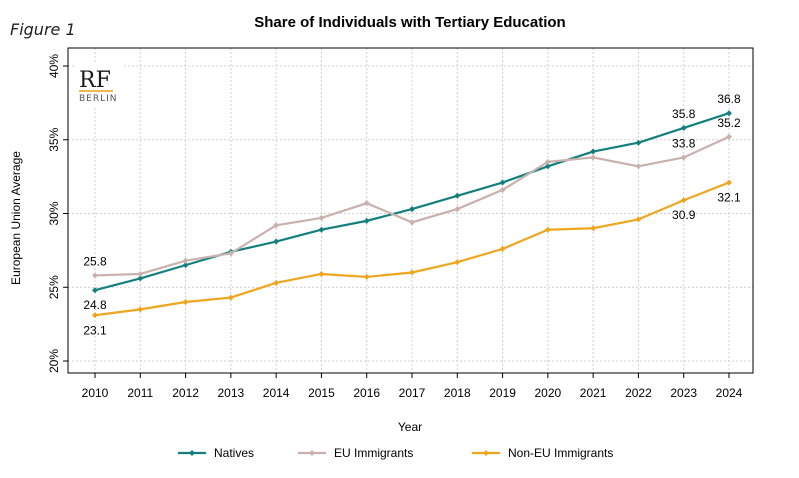 The height and width of the screenshot is (478, 799). What do you see at coordinates (54, 361) in the screenshot?
I see `y-tick-label: 20%` at bounding box center [54, 361].